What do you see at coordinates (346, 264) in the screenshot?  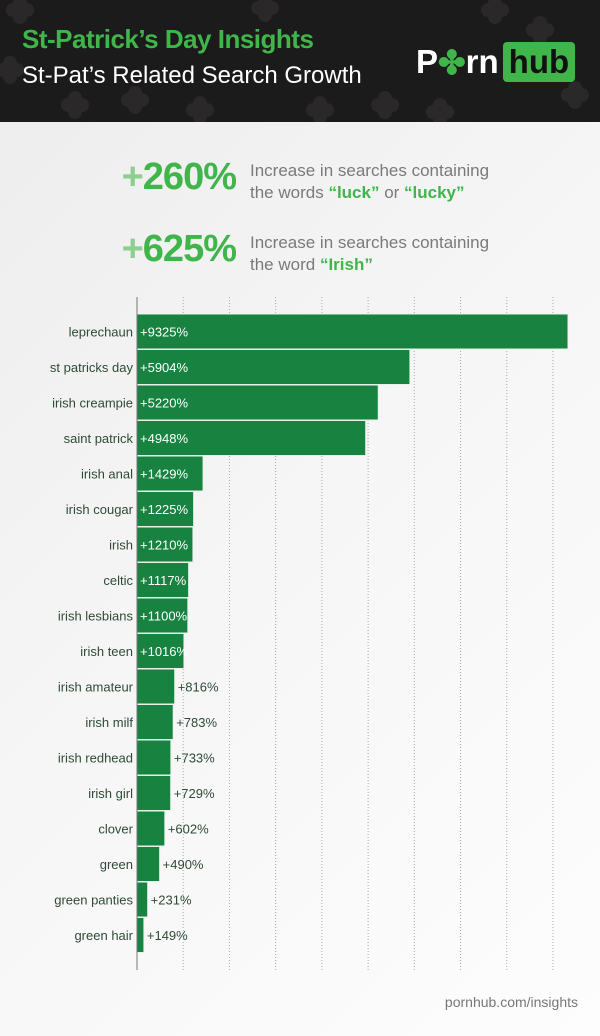 I see `stat-highlight: “Irish”` at bounding box center [346, 264].